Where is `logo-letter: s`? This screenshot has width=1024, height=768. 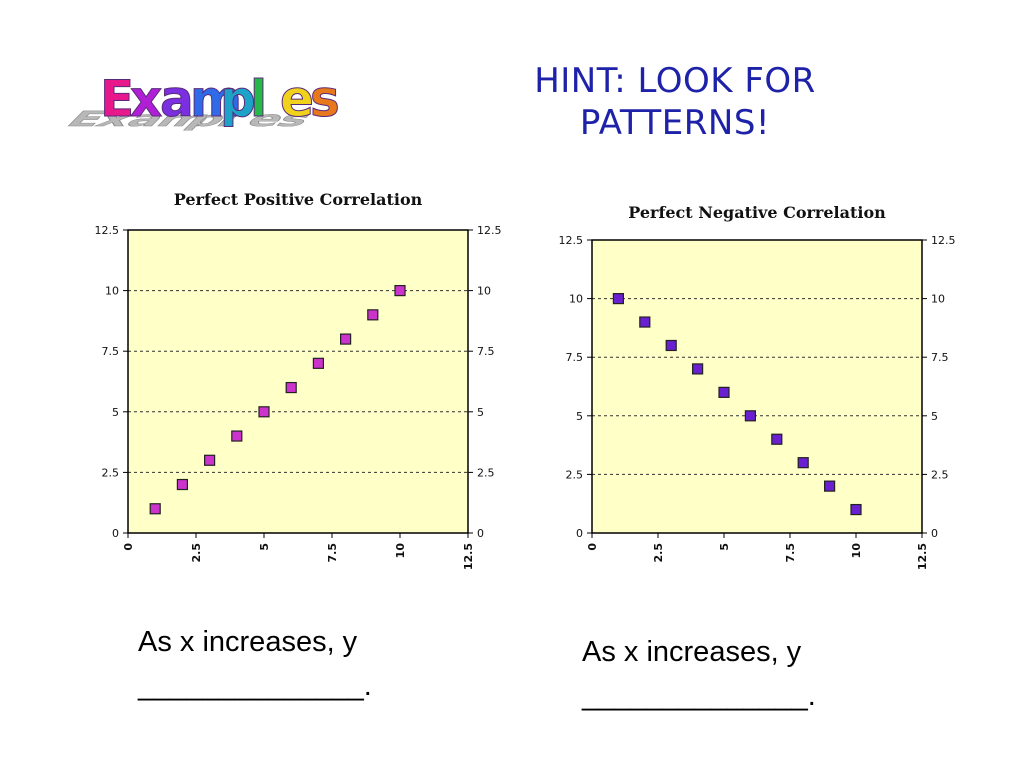
logo-letter: s is located at coordinates (325, 99).